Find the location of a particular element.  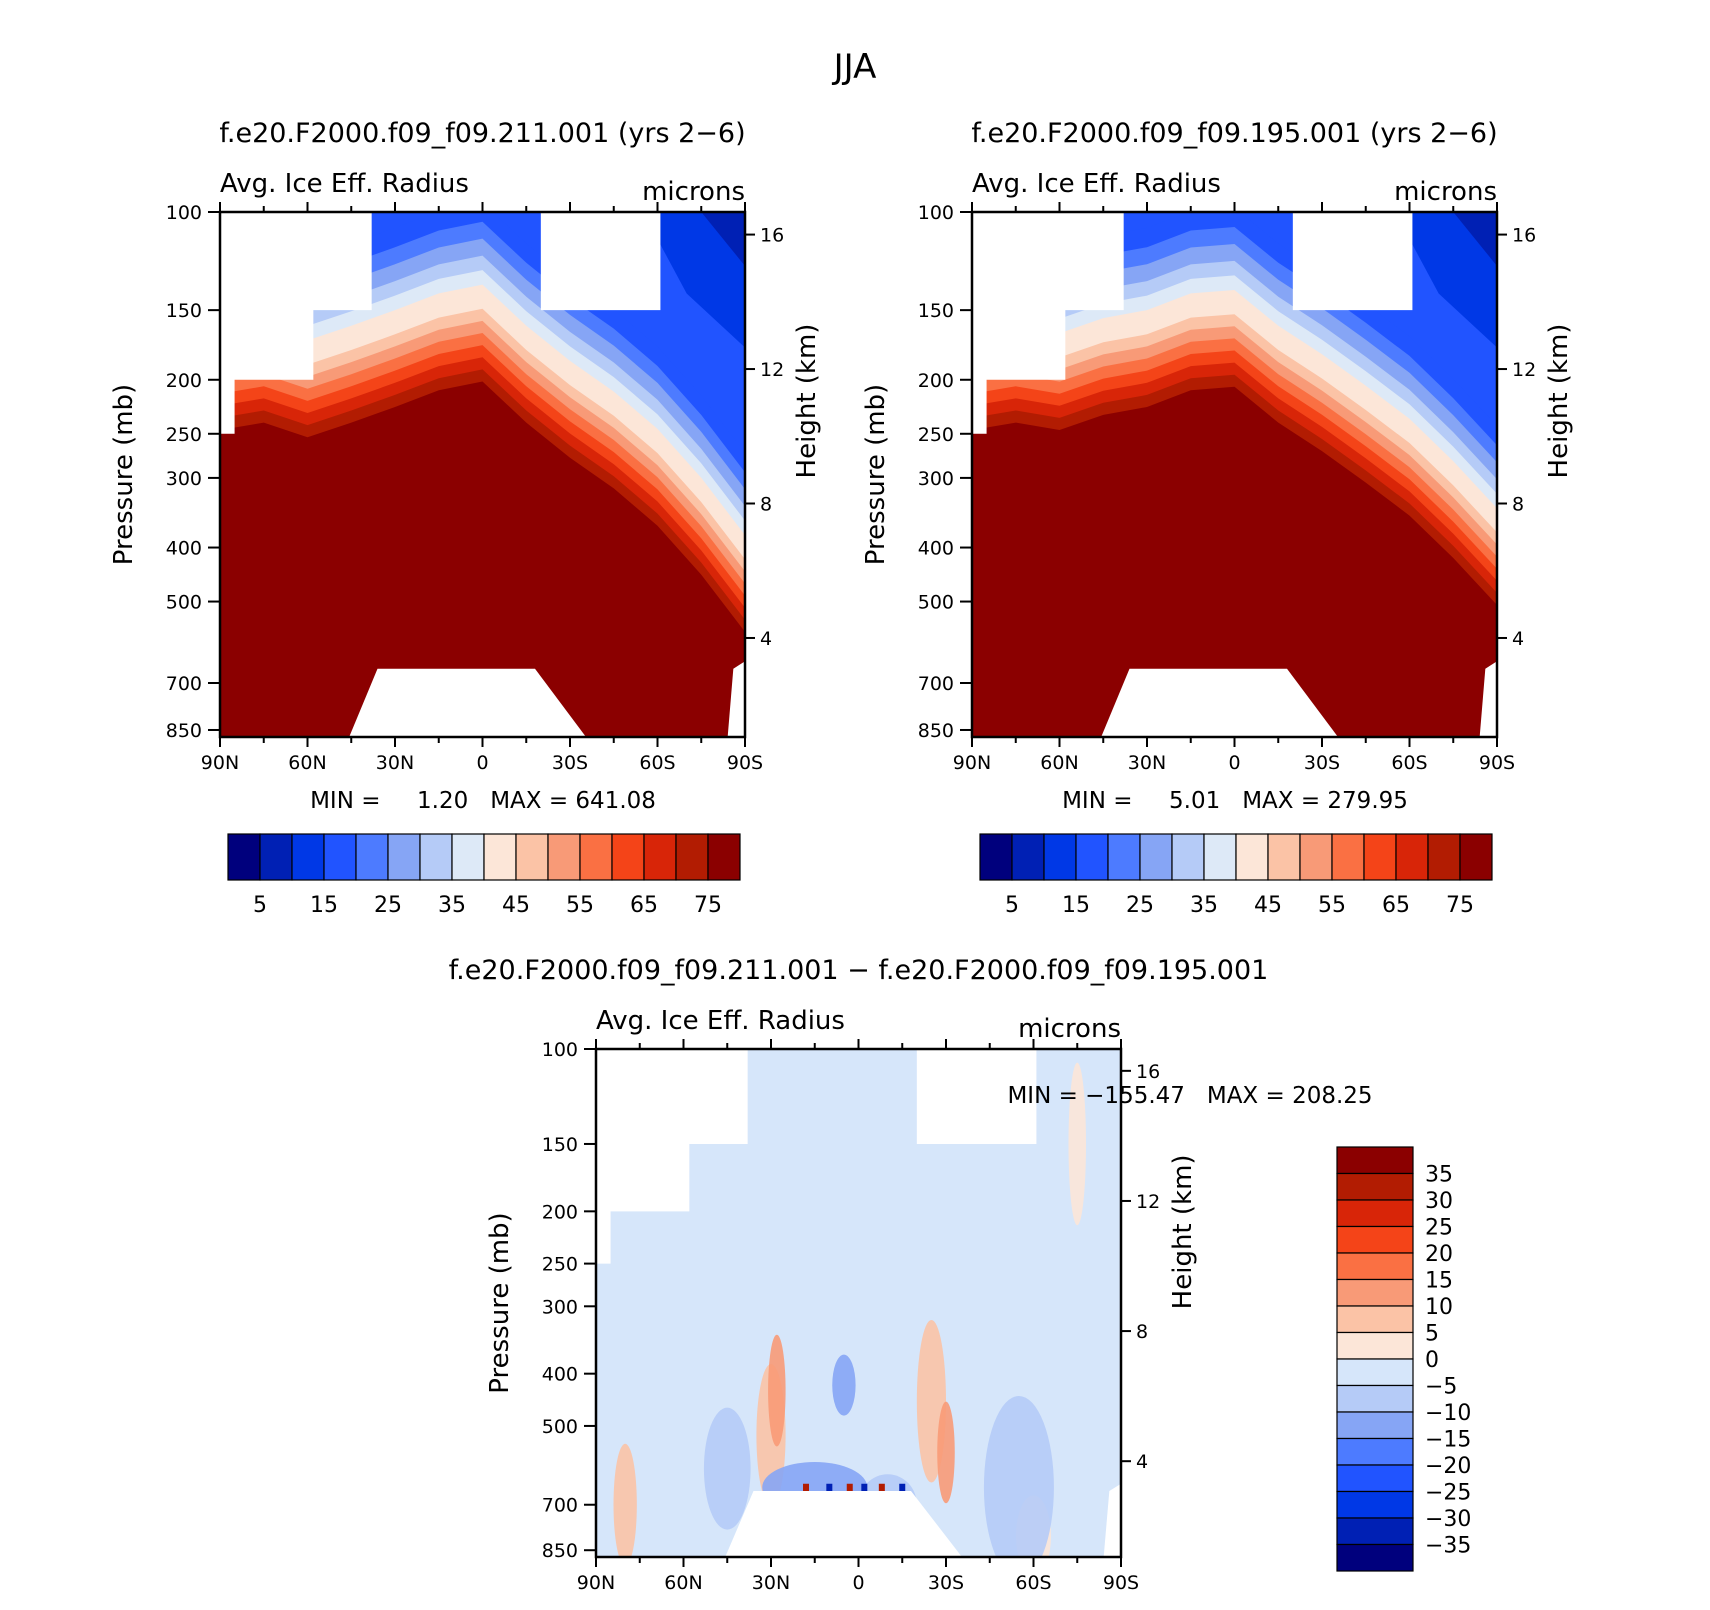

colorbar-label: 55 is located at coordinates (580, 905).